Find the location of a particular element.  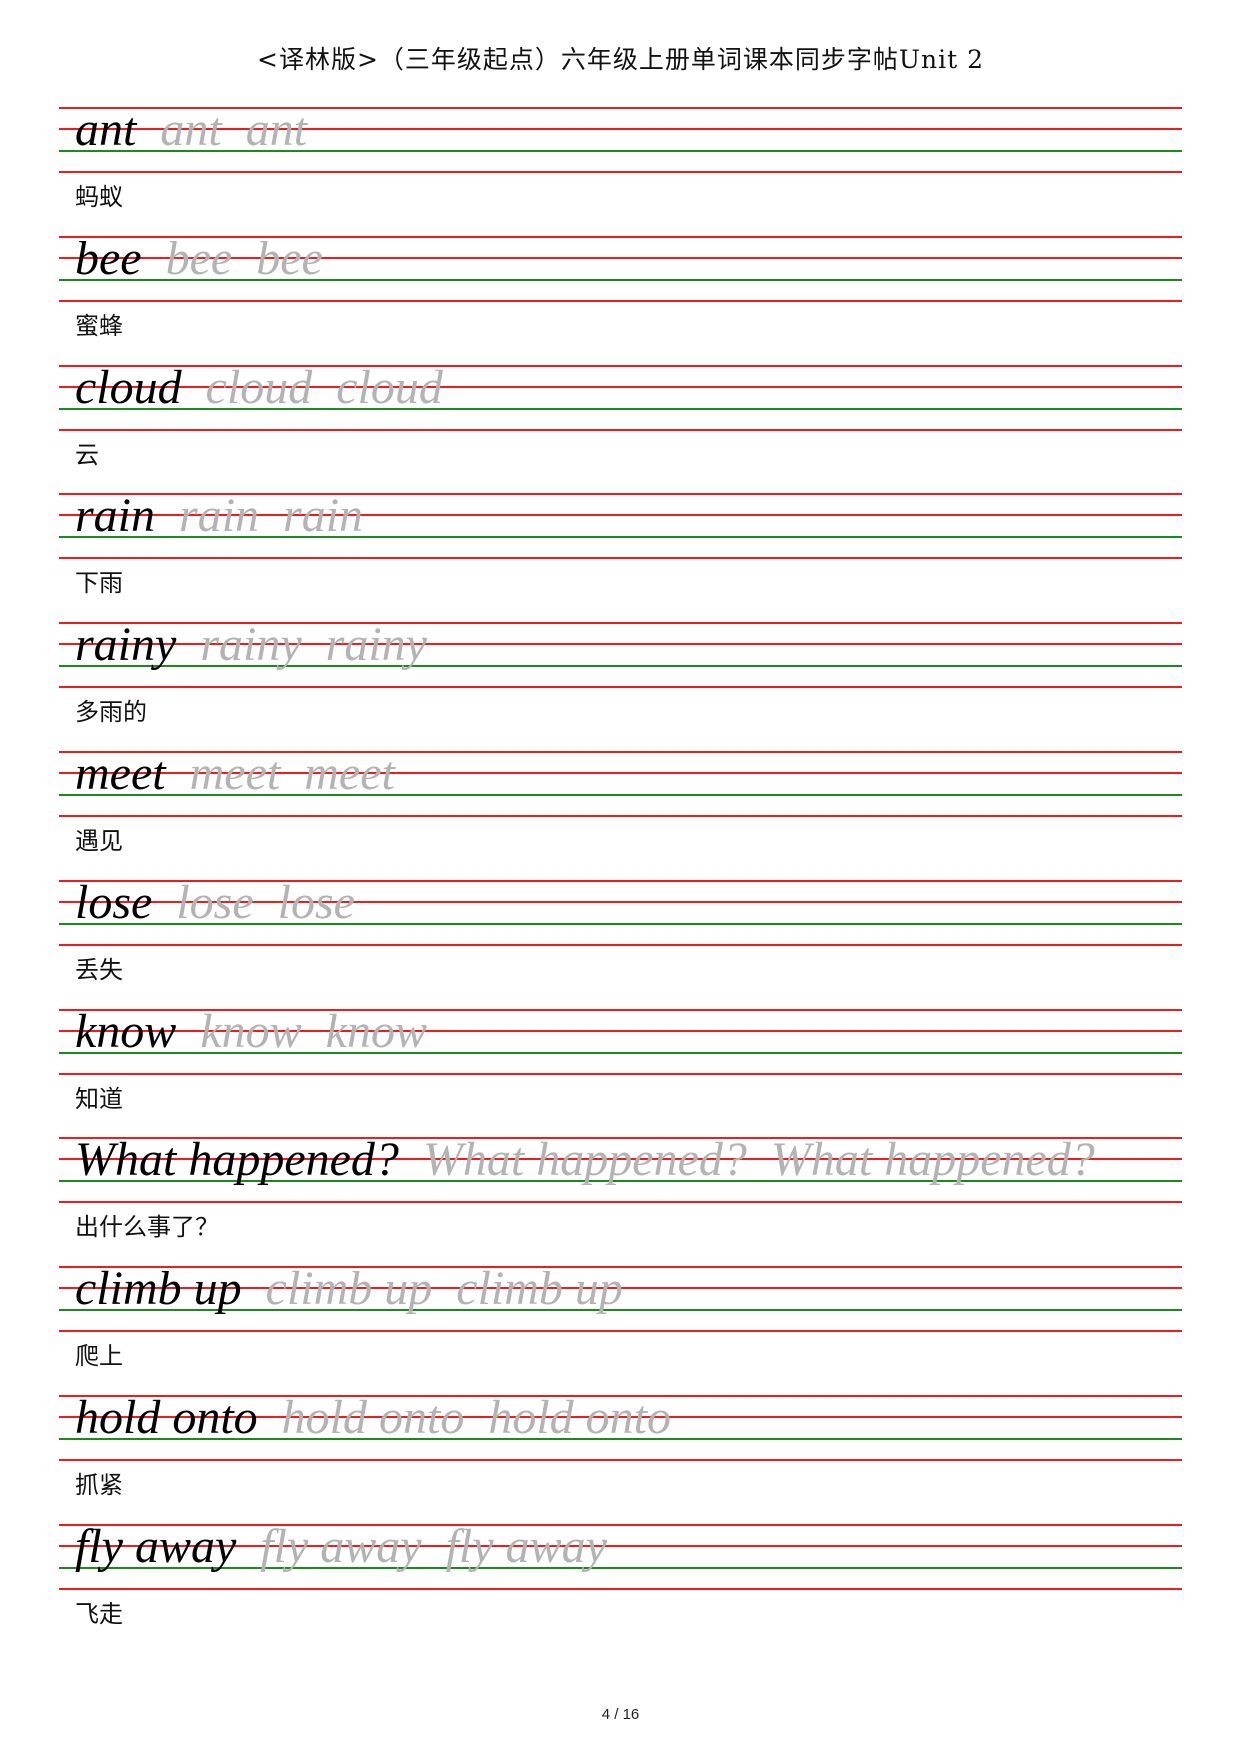

word-meaning: 蜜蜂 is located at coordinates (99, 325).